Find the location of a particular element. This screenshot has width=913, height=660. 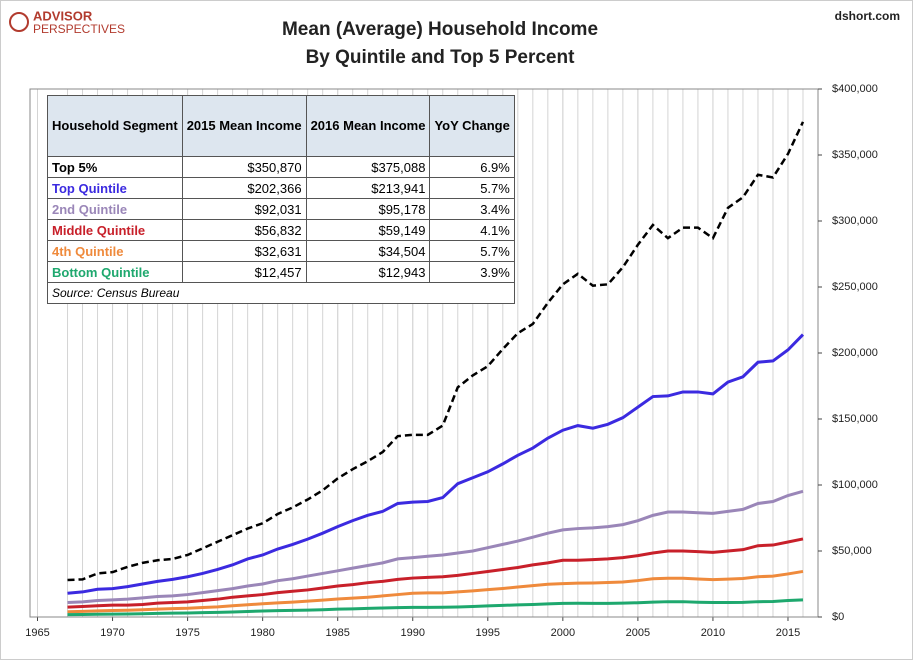

segment-name: 4th Quintile is located at coordinates (115, 251).